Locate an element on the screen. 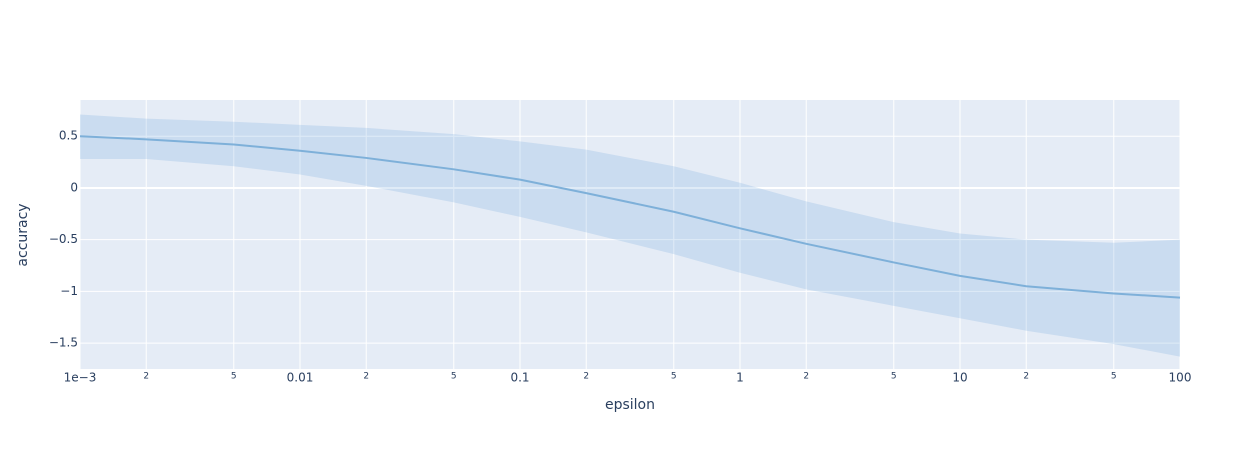 This screenshot has height=450, width=1260. y-tick-label: −0.5 is located at coordinates (63, 239).